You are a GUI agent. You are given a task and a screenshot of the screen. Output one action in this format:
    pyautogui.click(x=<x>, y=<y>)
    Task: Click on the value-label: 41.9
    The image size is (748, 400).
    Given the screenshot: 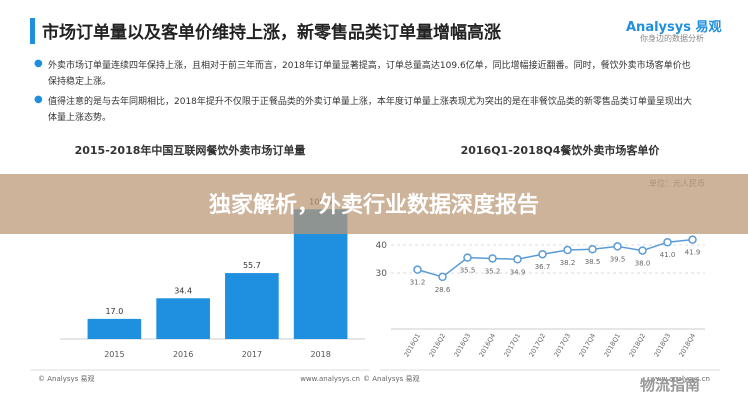 What is the action you would take?
    pyautogui.click(x=693, y=253)
    